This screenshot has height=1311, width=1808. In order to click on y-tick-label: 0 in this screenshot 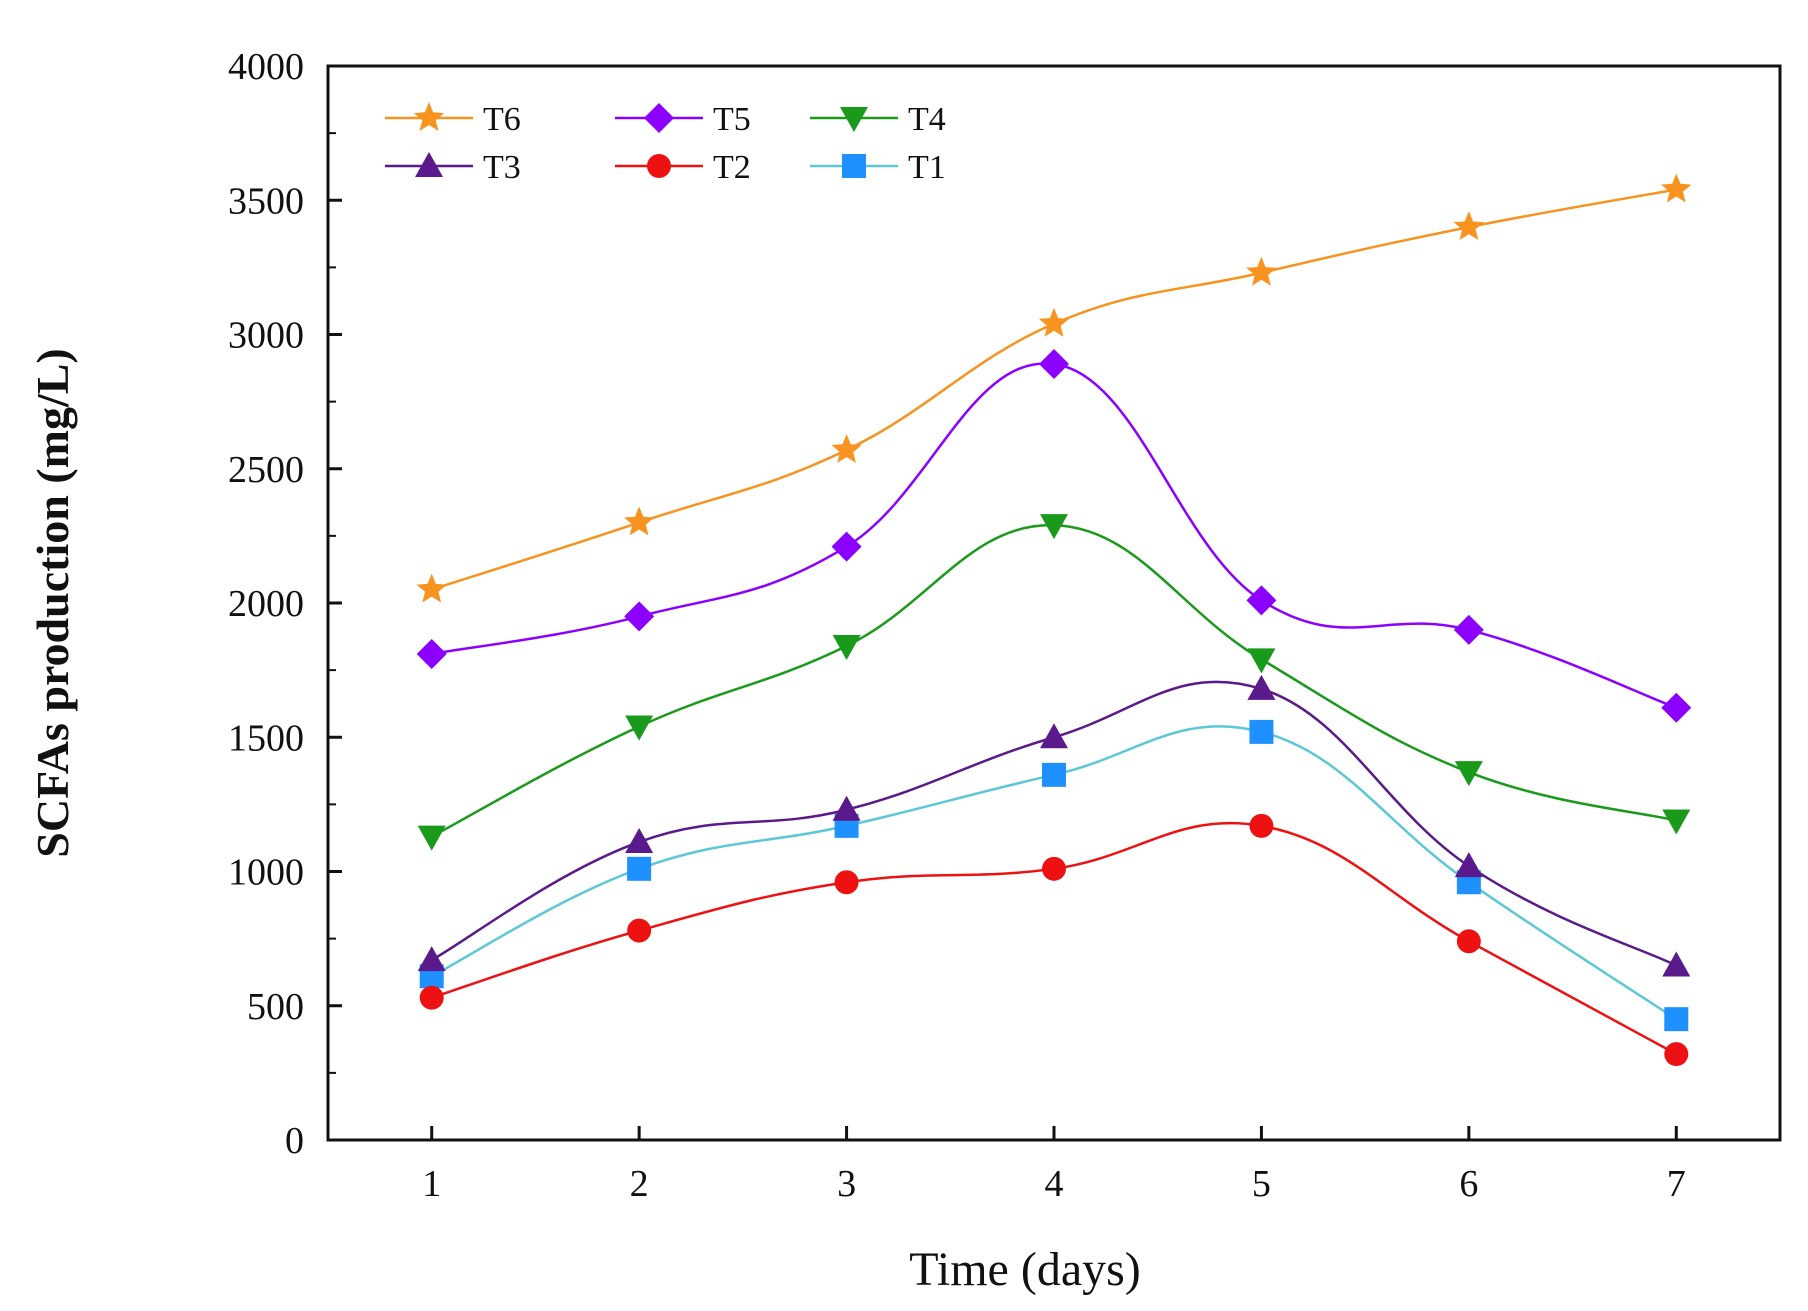, I will do `click(294, 1141)`.